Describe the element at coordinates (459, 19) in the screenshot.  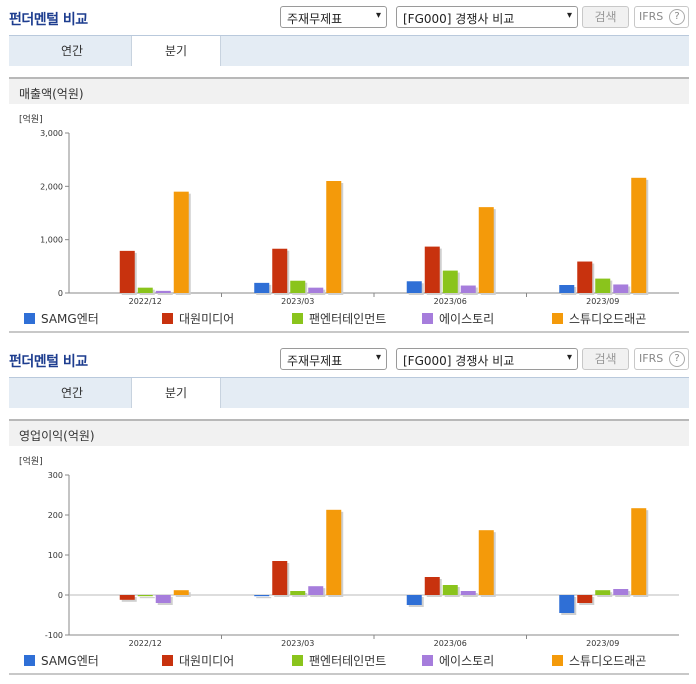
I see `comparison-value: [FG000] 경쟁사 비교` at that location.